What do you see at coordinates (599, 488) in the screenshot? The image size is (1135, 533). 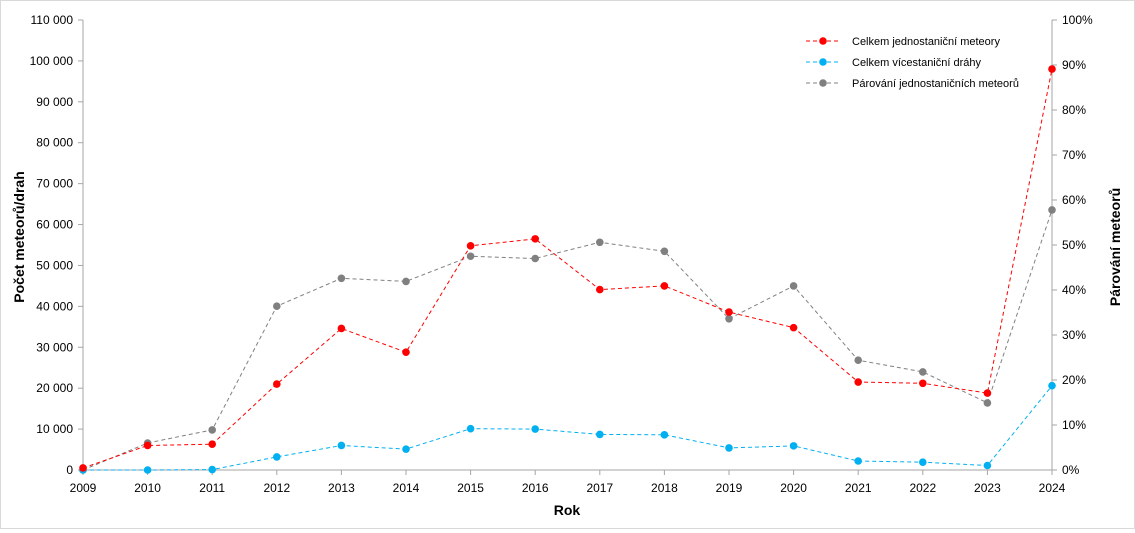 I see `x-tick-label: 2017` at bounding box center [599, 488].